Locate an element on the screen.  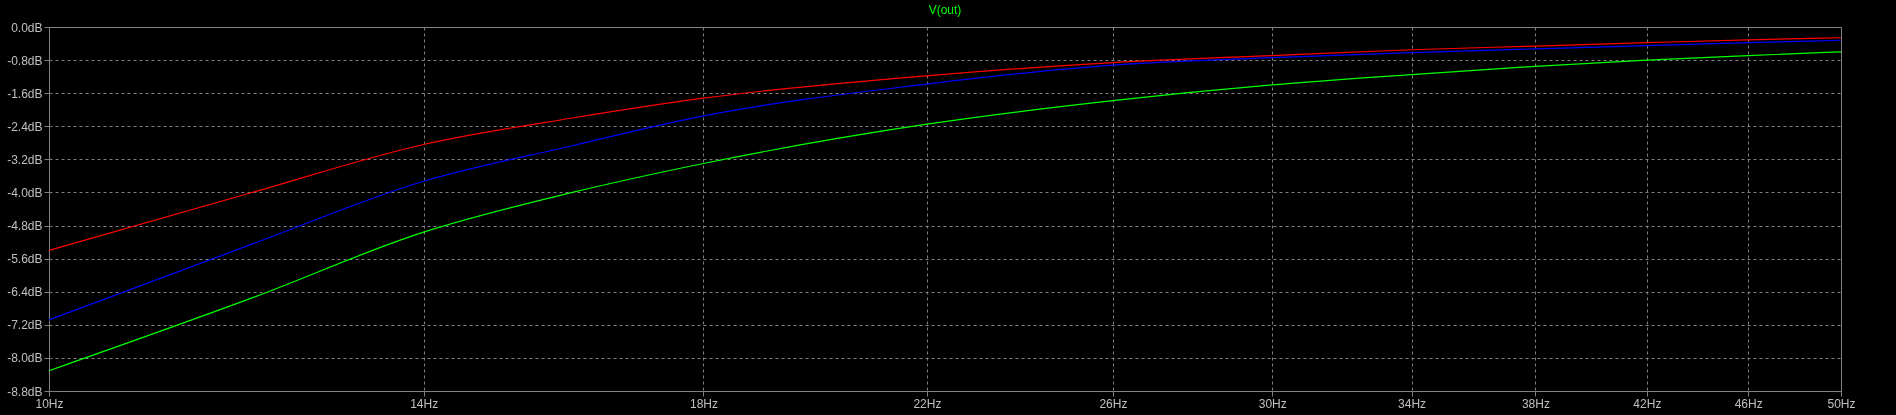
x-tick-label: 38Hz is located at coordinates (1535, 403).